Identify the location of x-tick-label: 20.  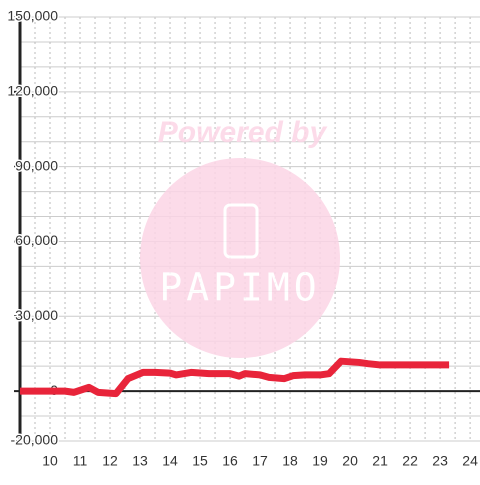
(350, 461).